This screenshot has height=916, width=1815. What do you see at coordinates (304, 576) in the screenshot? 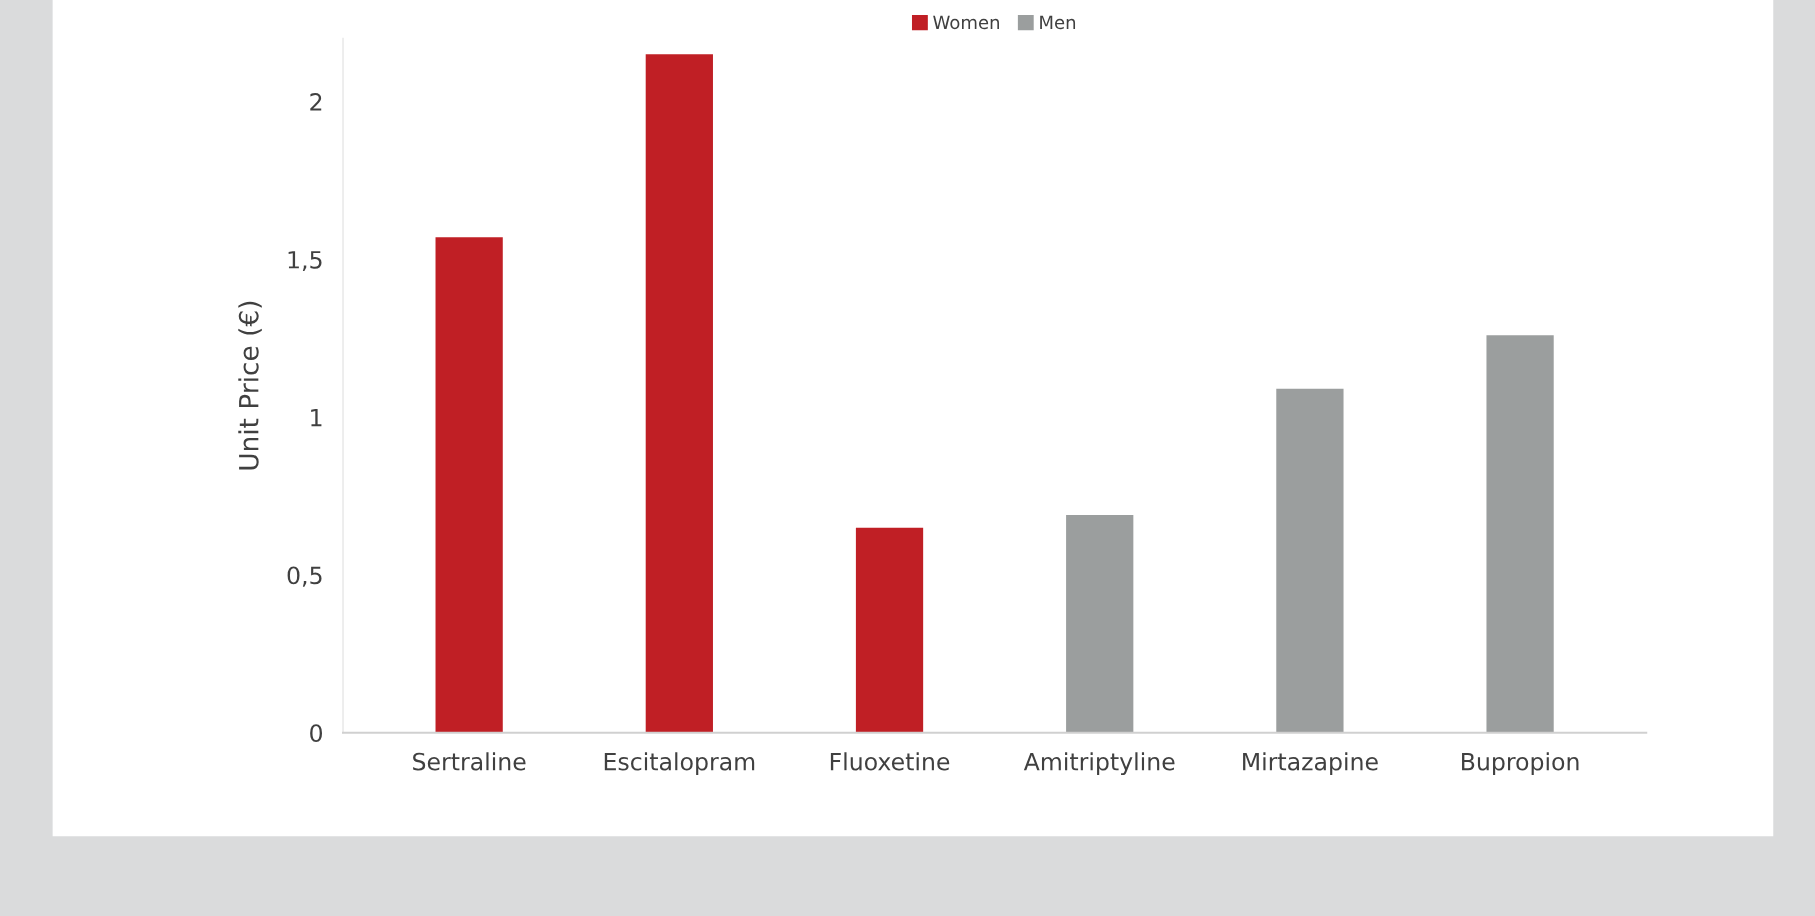
I see `y-tick-label: 0,5` at bounding box center [304, 576].